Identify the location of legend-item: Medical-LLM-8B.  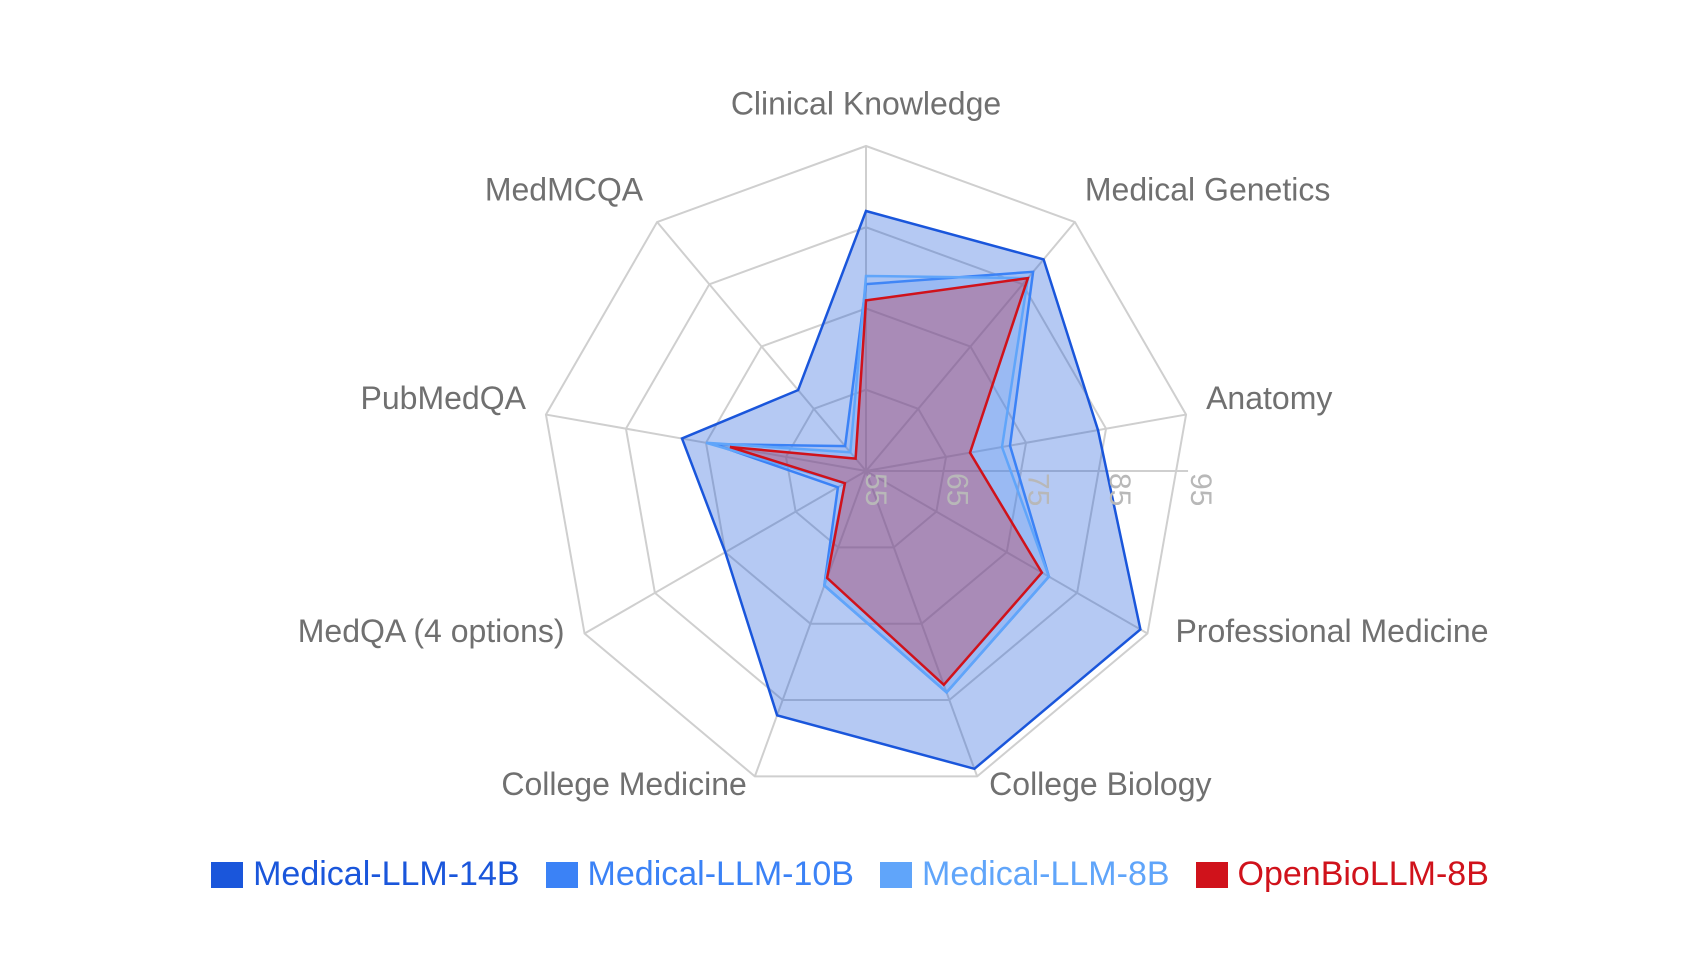
(1025, 874).